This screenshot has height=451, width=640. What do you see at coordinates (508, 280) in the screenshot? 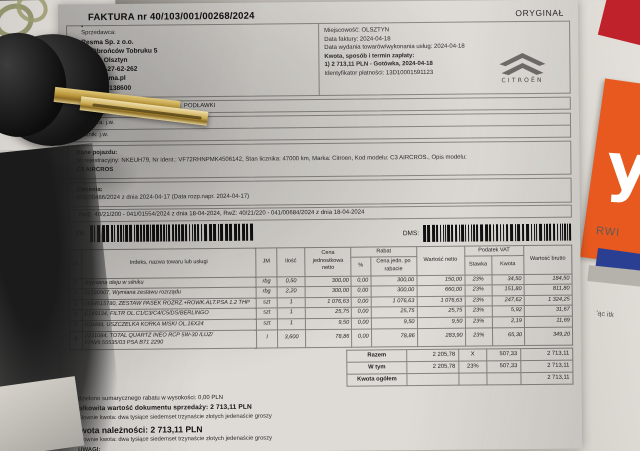
I see `cell-vat-amount: 34,50` at bounding box center [508, 280].